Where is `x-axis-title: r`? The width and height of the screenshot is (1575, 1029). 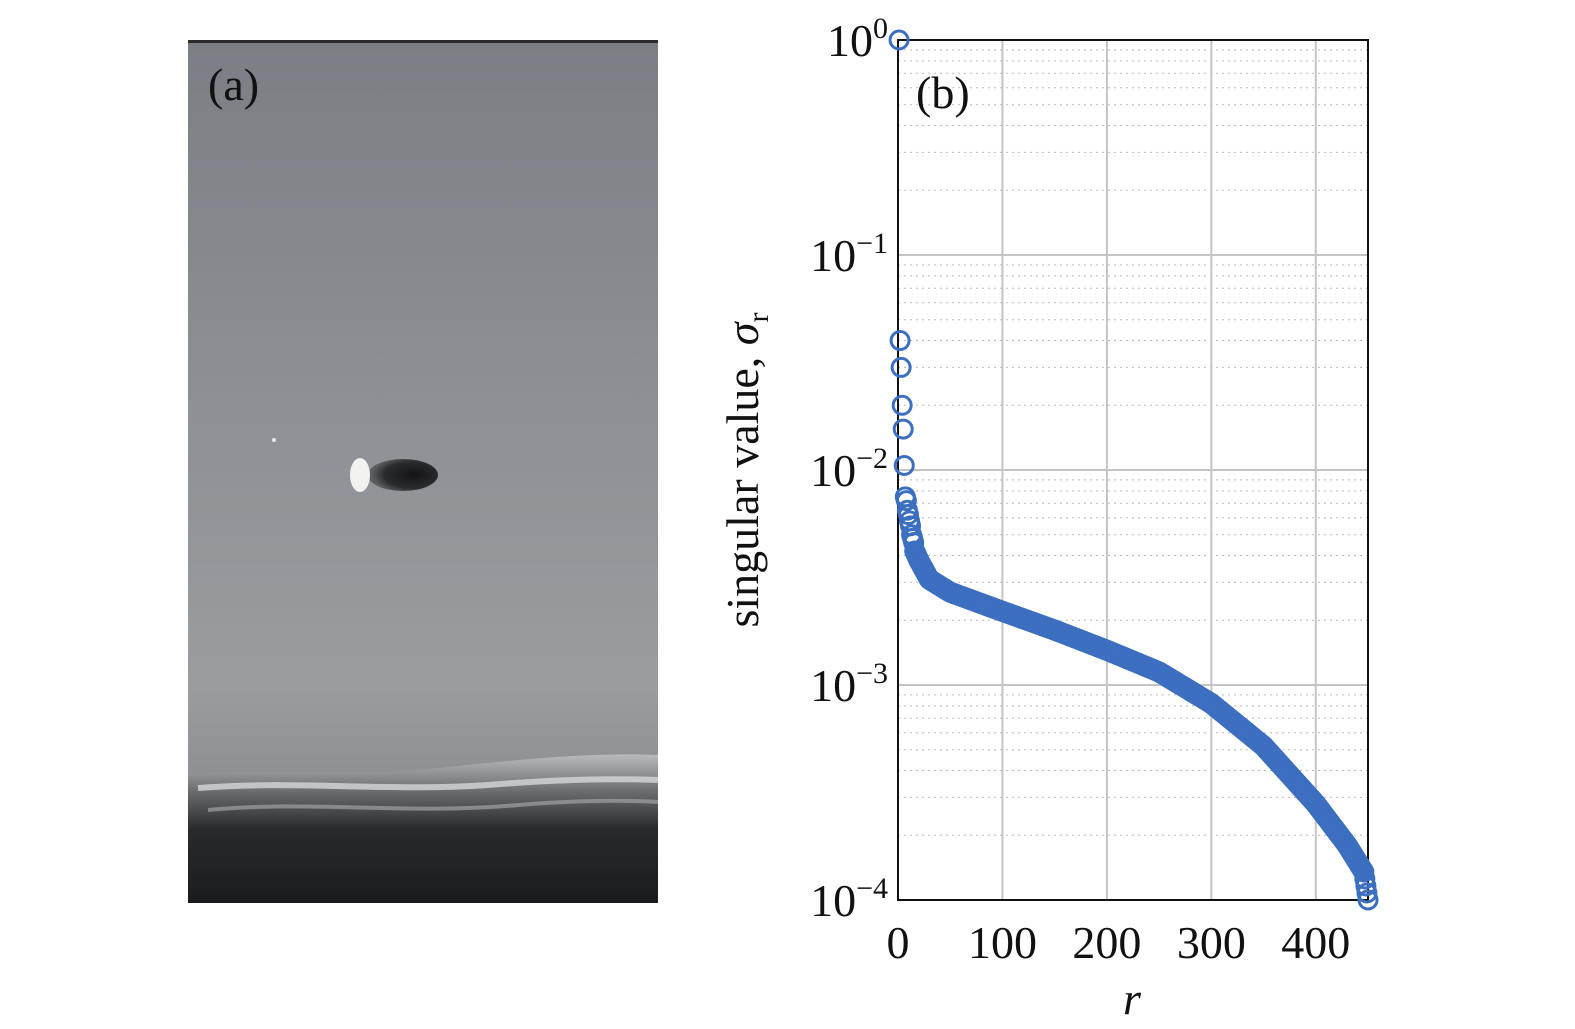
x-axis-title: r is located at coordinates (1132, 998).